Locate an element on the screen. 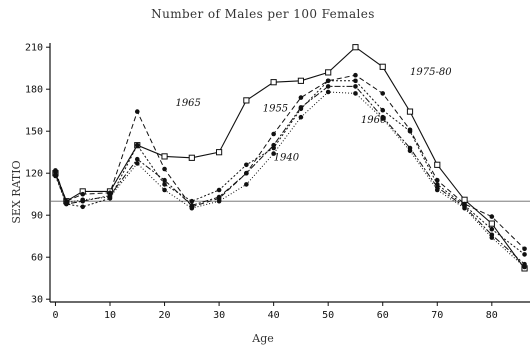 Image resolution: width=532 pixels, height=348 pixels. annotation-layer: 1965 1975-80 1955 1960 1940 is located at coordinates (313, 115).